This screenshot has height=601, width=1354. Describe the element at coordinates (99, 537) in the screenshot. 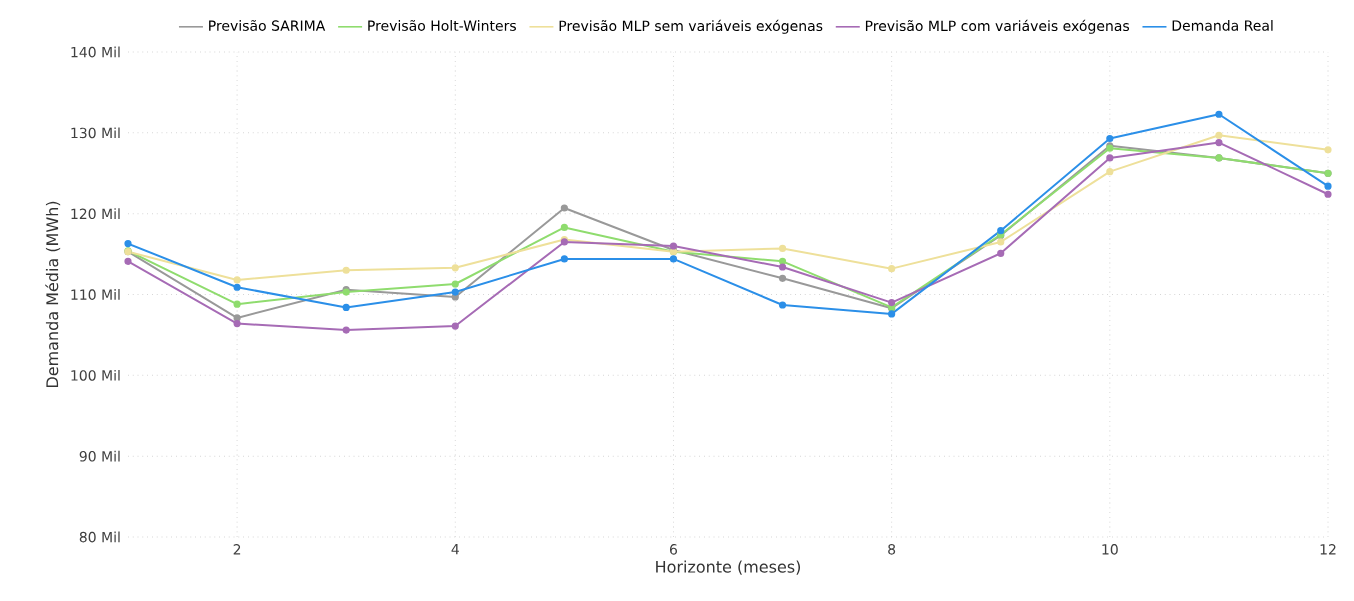

I see `y-tick-label: 80 Mil` at that location.